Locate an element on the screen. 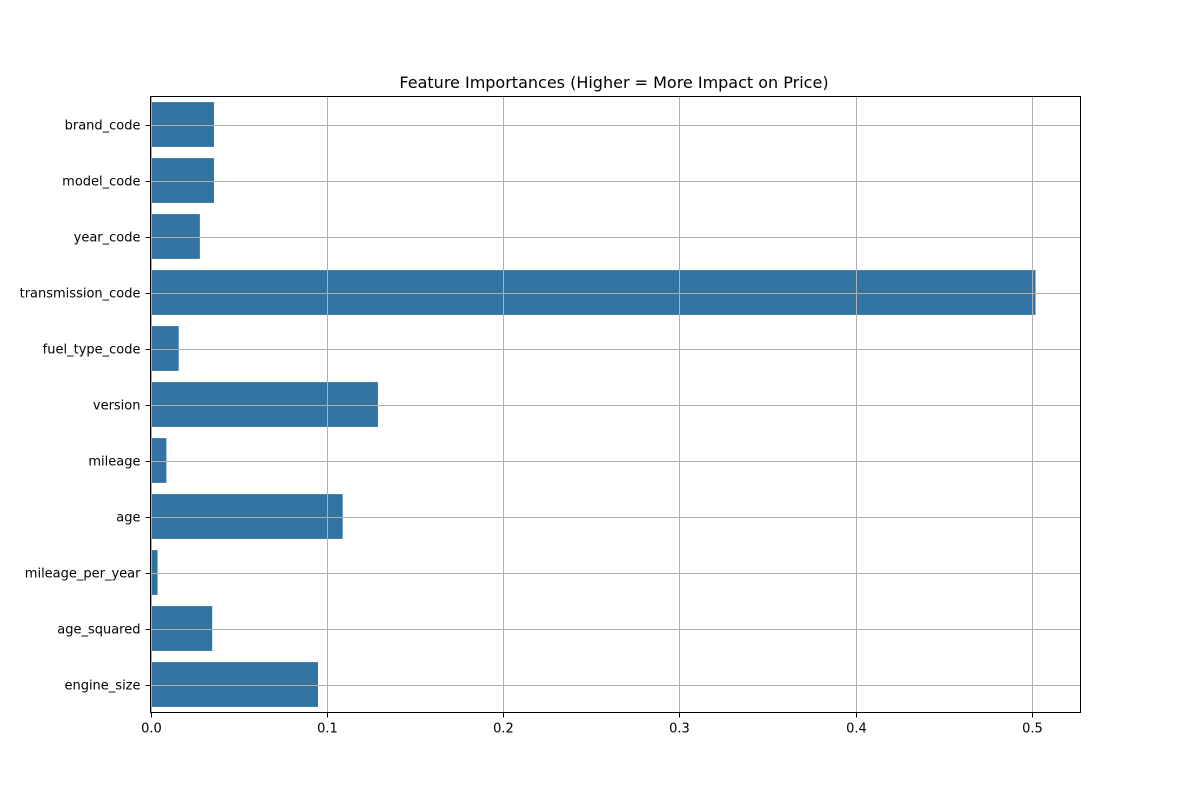 Image resolution: width=1200 pixels, height=800 pixels. y-tick-label: mileage is located at coordinates (114, 462).